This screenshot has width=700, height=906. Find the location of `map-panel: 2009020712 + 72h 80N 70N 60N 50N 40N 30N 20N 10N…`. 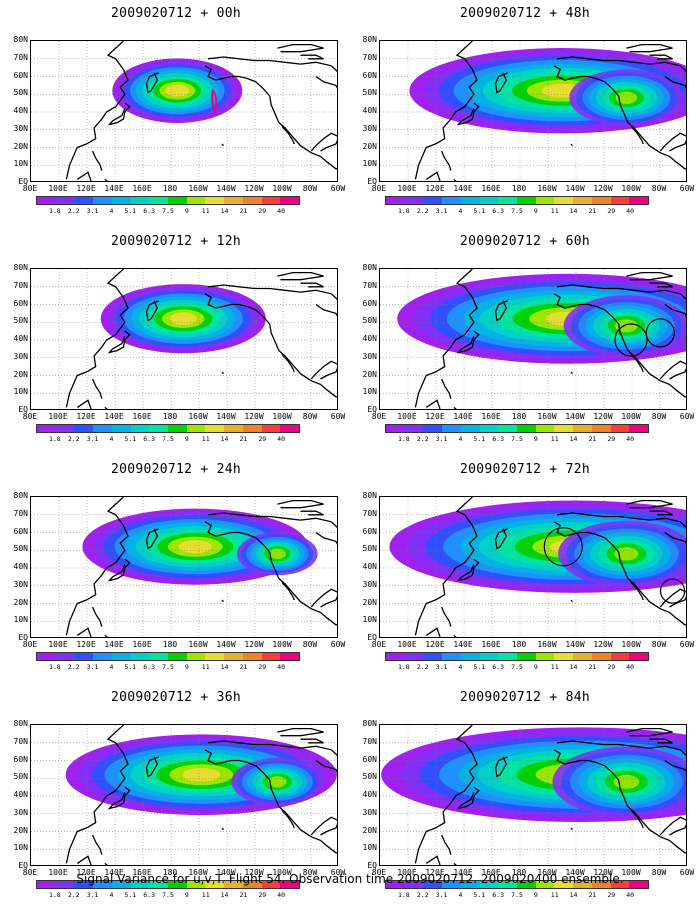

map-panel: 2009020712 + 72h 80N 70N 60N 50N 40N 30N 20N 10N… is located at coordinates (525, 567).